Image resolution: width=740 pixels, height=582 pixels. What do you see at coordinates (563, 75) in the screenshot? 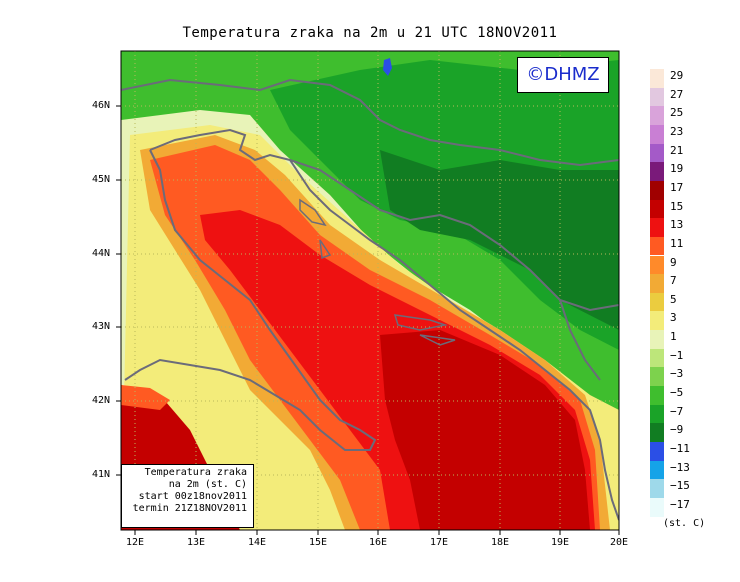
I see `copyright-badge: ©DHMZ` at bounding box center [563, 75].